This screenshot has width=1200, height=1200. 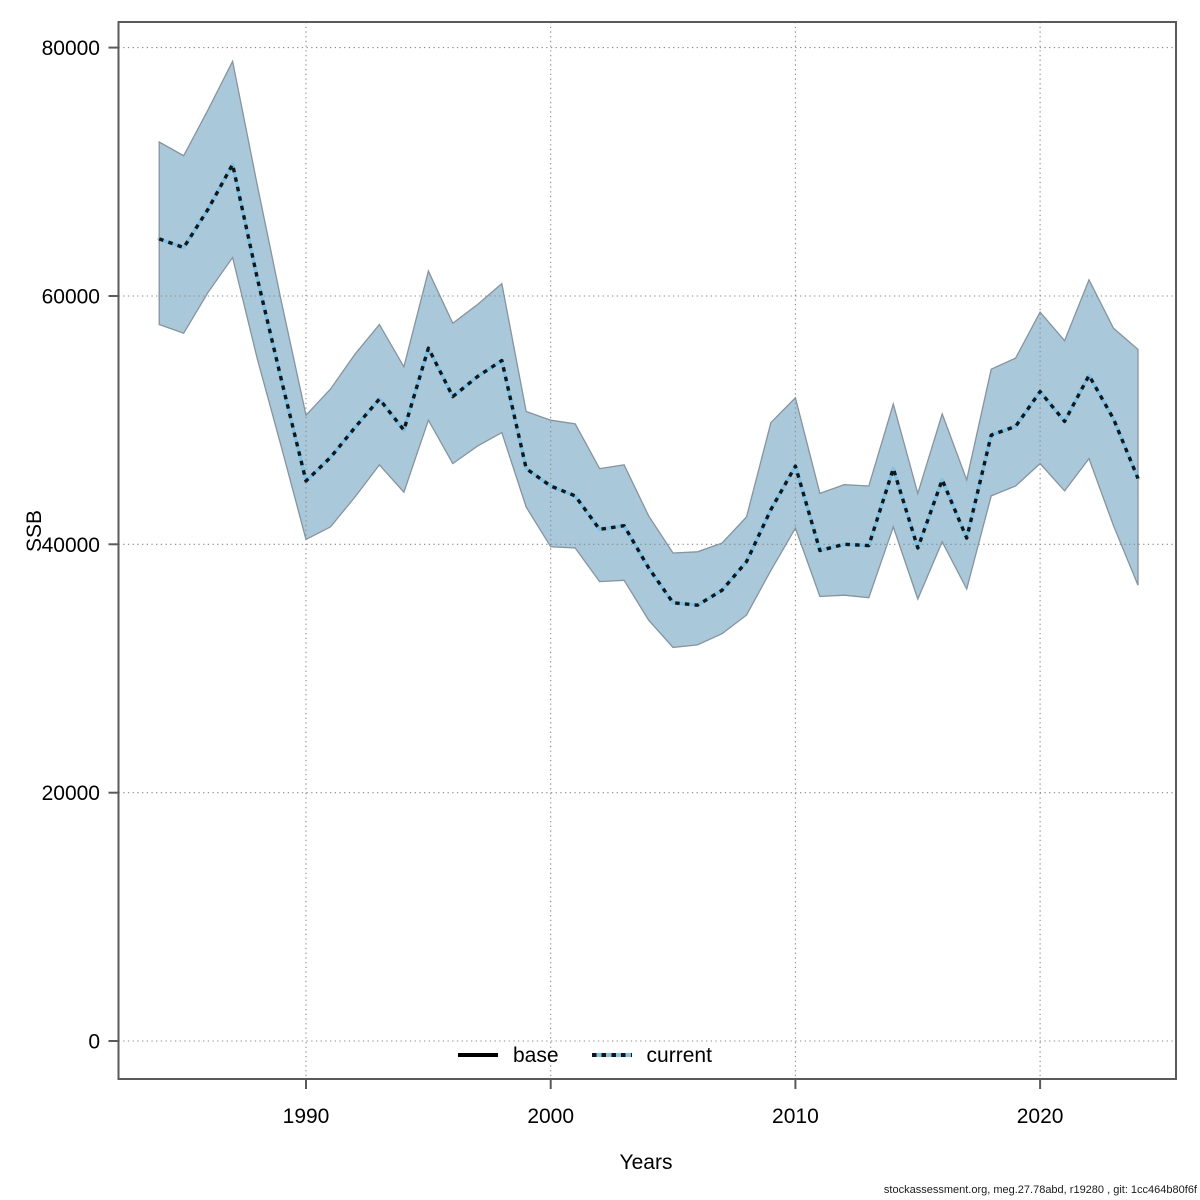 I want to click on legend-swatch-base-line, so click(x=478, y=1055).